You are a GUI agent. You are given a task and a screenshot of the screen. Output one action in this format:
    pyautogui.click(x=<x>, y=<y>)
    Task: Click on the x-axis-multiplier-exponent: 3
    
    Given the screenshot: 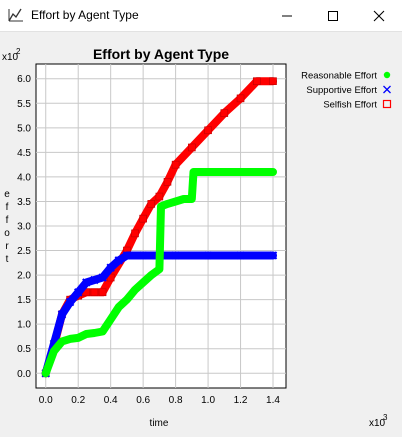 What is the action you would take?
    pyautogui.click(x=385, y=417)
    